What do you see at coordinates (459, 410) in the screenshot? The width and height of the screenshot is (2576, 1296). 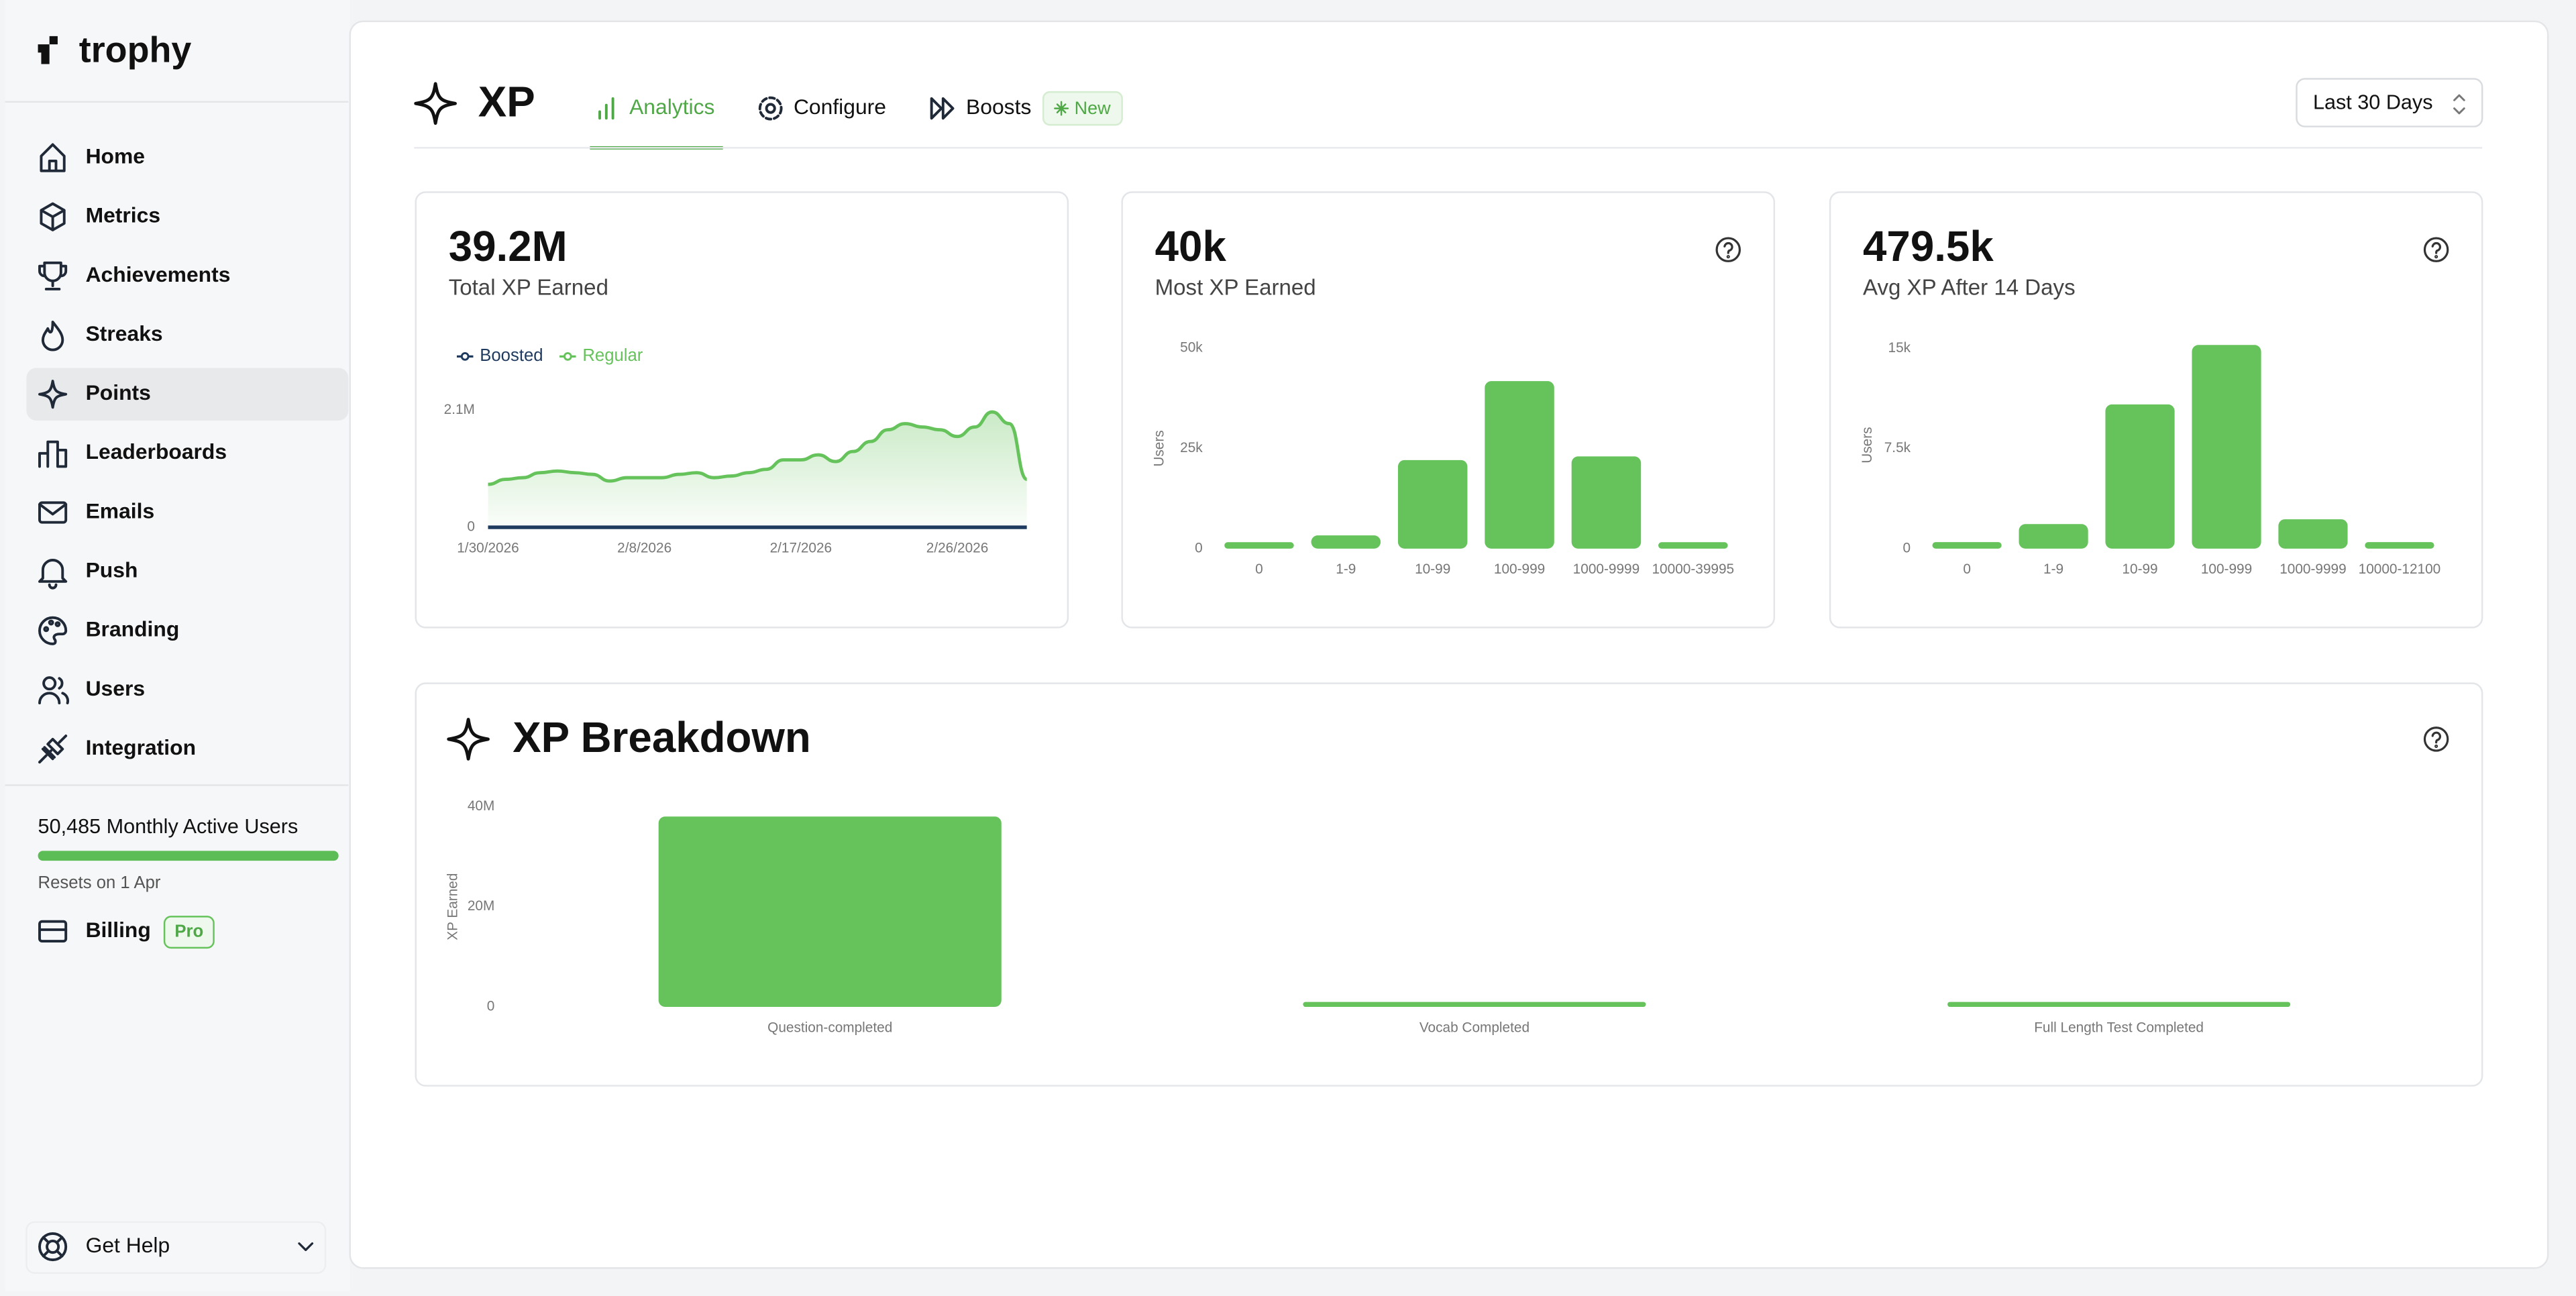 I see `y-tick-label: 2.1M` at bounding box center [459, 410].